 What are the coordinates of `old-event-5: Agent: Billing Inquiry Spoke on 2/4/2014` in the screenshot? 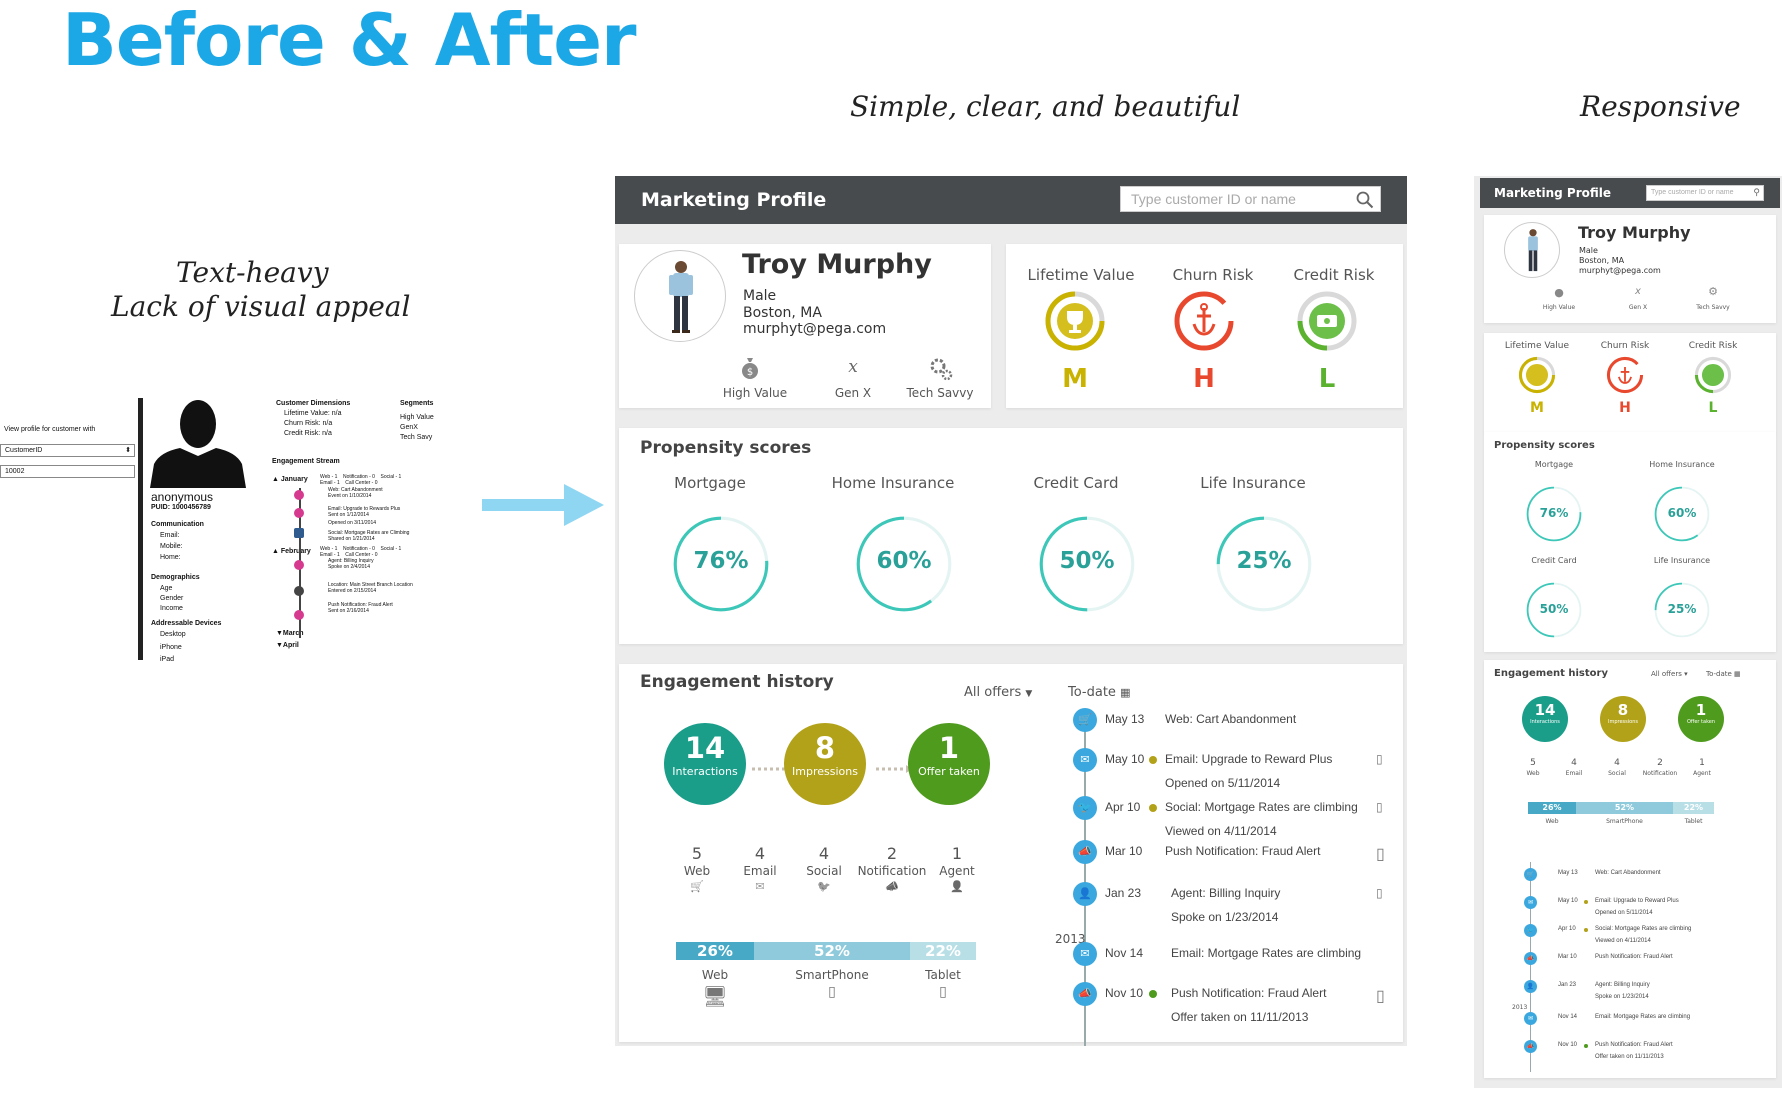 It's located at (351, 564).